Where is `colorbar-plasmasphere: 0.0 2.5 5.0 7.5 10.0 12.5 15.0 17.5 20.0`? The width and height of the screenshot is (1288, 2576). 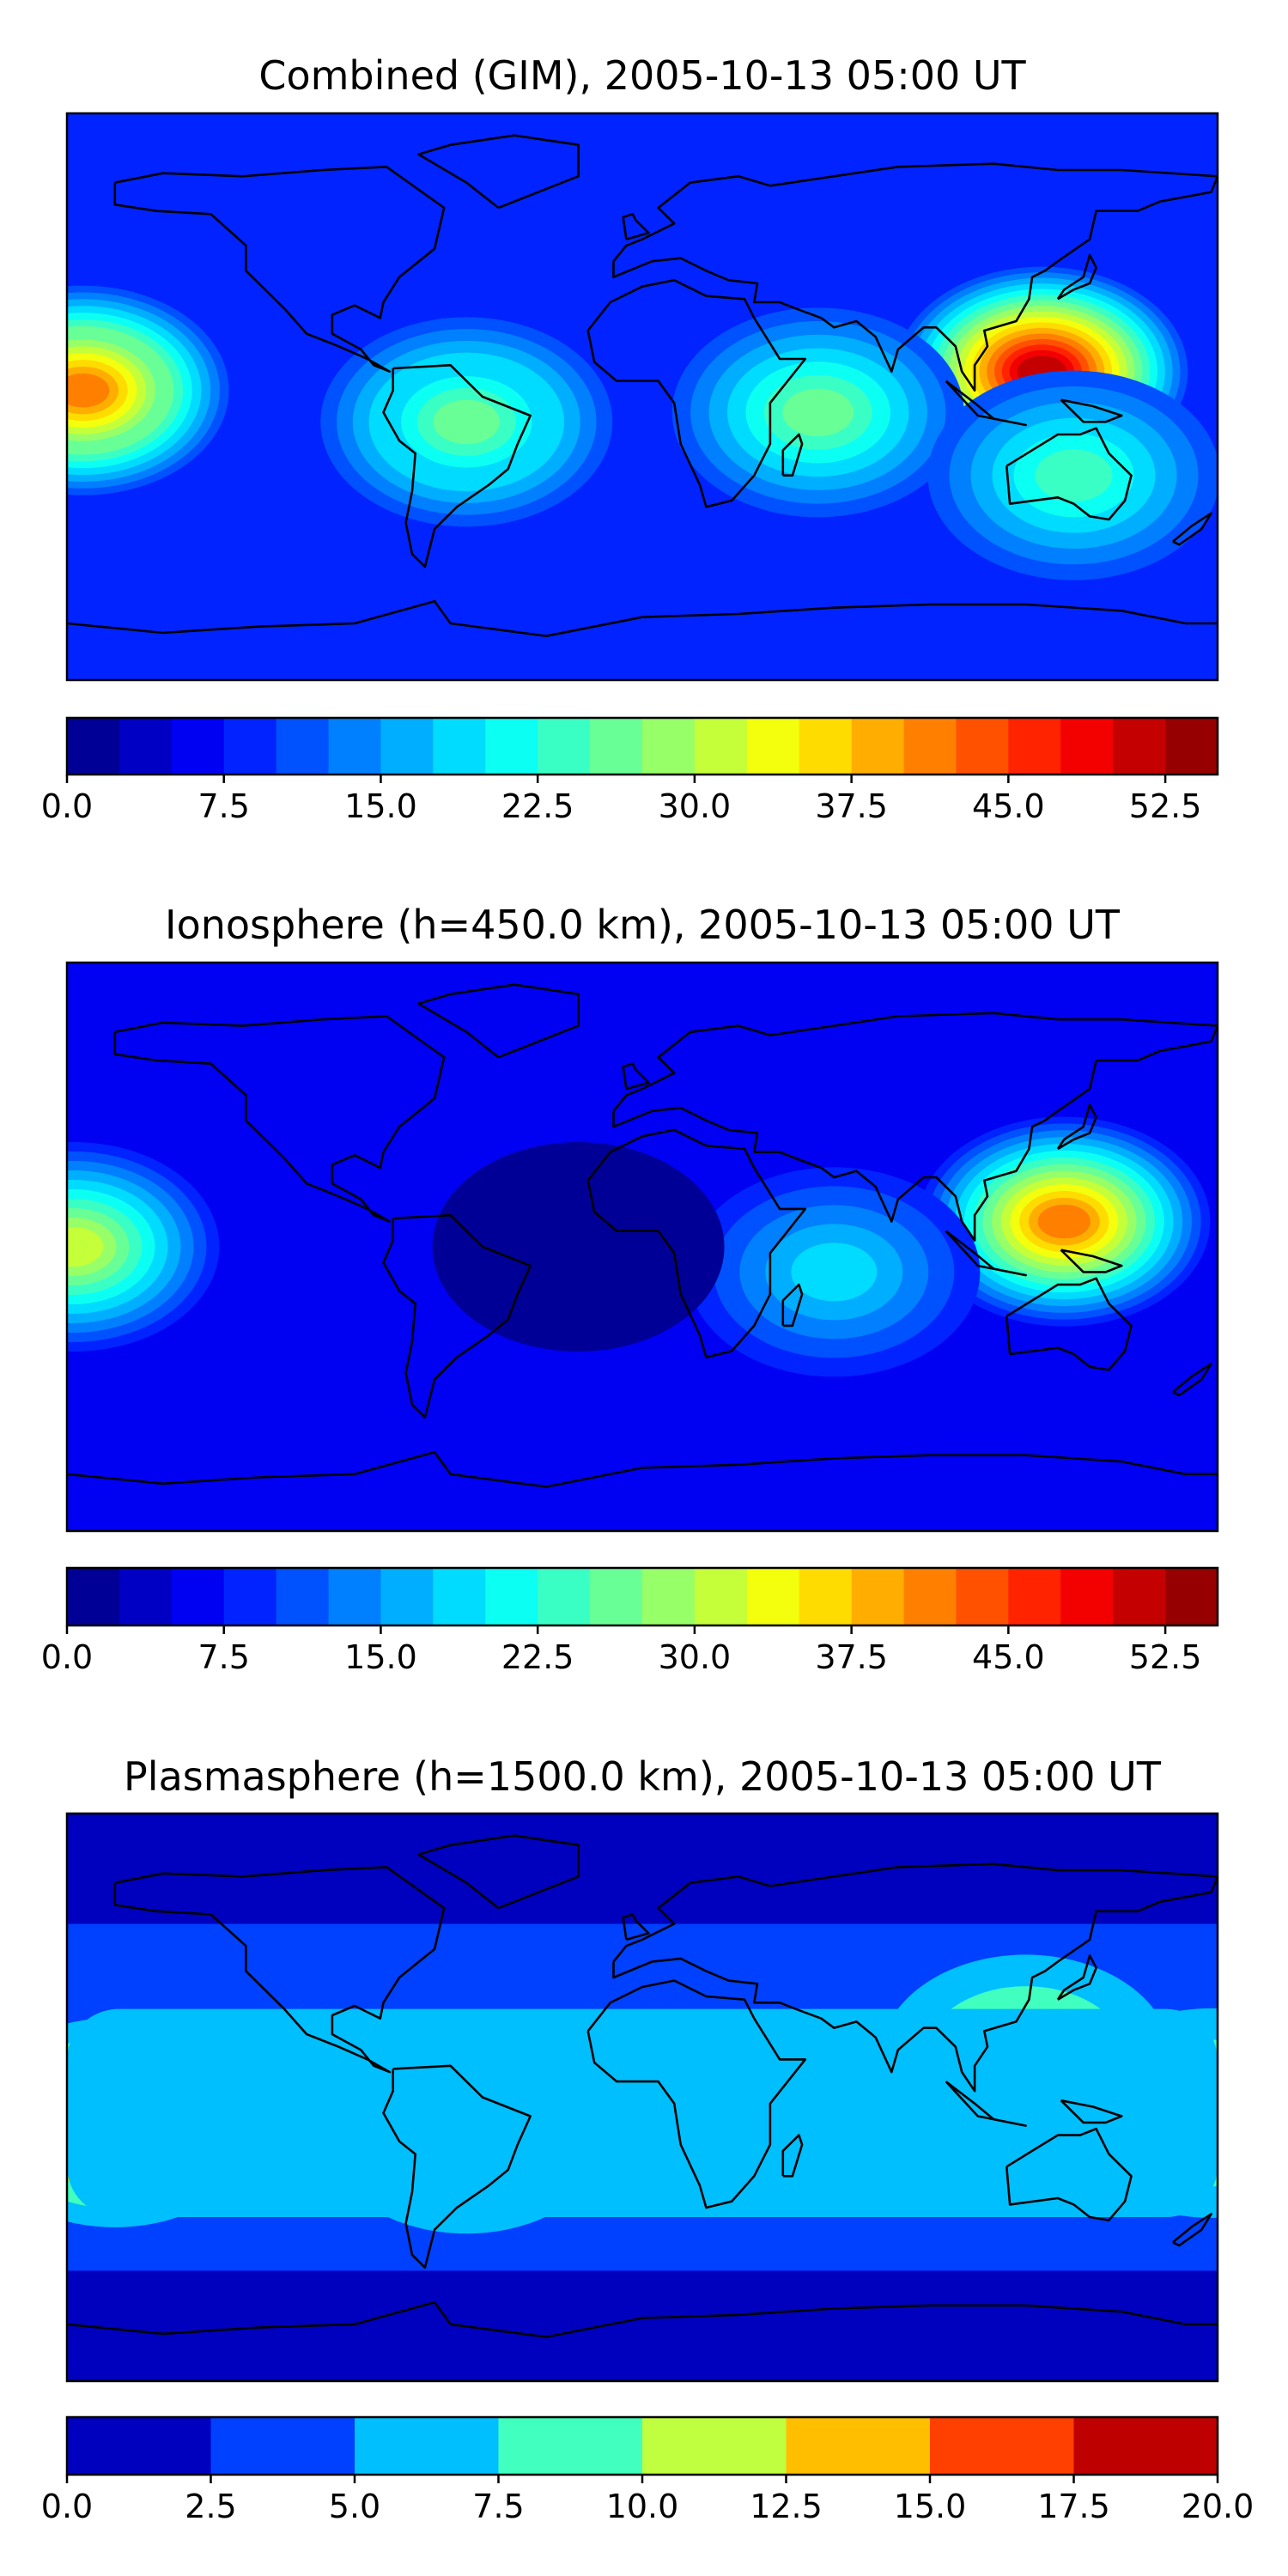 colorbar-plasmasphere: 0.0 2.5 5.0 7.5 10.0 12.5 15.0 17.5 20.0 is located at coordinates (648, 2470).